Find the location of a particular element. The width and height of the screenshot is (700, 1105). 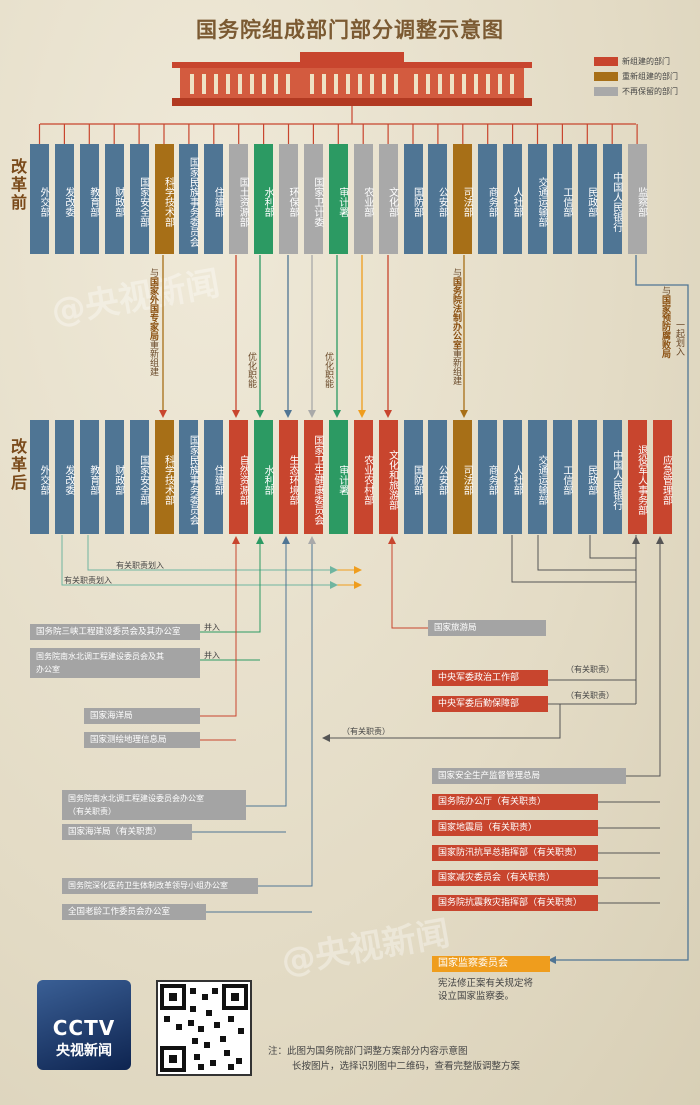

dept-before-12: 审计署 is located at coordinates (338, 199).